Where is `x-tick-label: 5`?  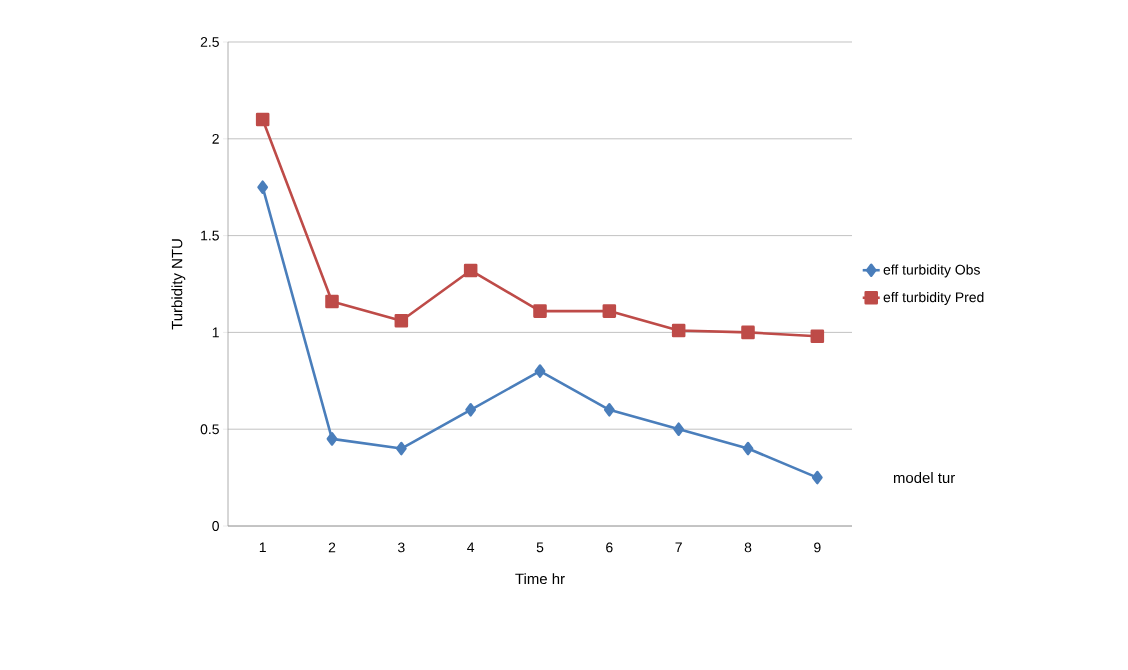 x-tick-label: 5 is located at coordinates (540, 547).